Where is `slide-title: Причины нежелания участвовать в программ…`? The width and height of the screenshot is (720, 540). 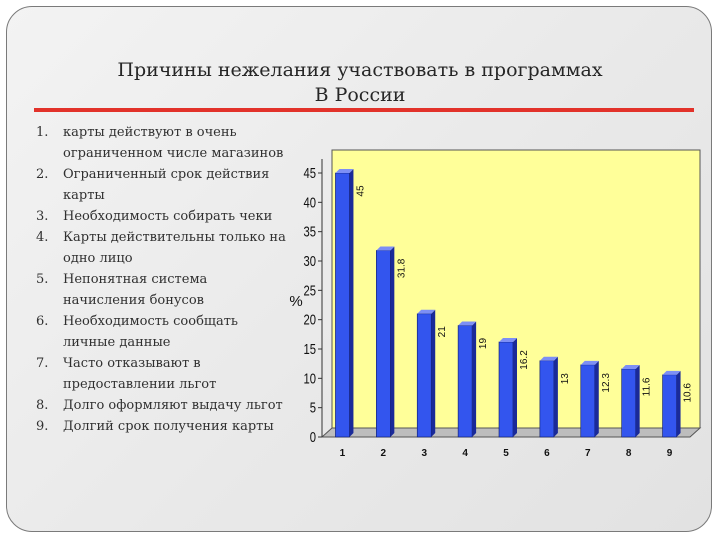 slide-title: Причины нежелания участвовать в программ… is located at coordinates (360, 83).